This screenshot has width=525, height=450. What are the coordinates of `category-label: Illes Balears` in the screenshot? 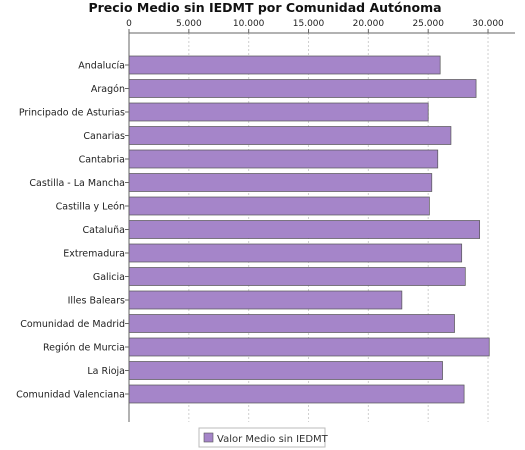 It's located at (96, 301).